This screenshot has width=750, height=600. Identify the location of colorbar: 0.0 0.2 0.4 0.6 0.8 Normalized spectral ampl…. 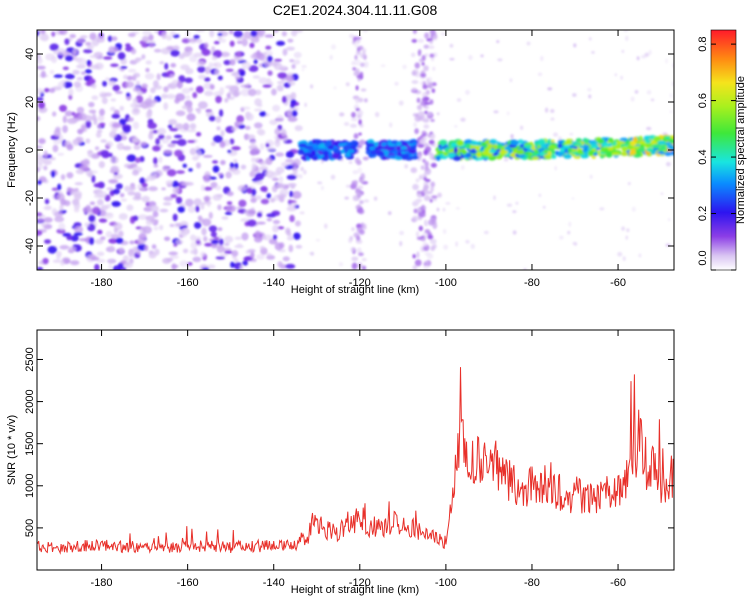
(722, 150).